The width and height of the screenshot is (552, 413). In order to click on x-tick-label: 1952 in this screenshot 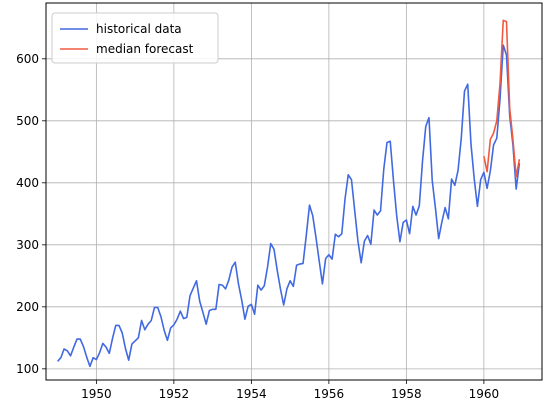, I will do `click(174, 394)`.